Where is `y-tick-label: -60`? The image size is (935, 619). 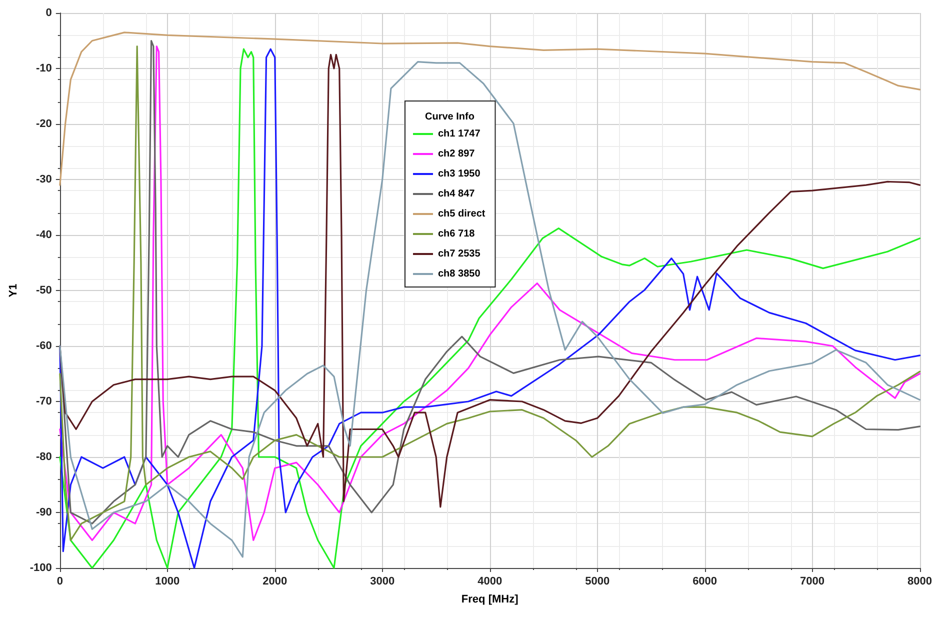 y-tick-label: -60 is located at coordinates (44, 346).